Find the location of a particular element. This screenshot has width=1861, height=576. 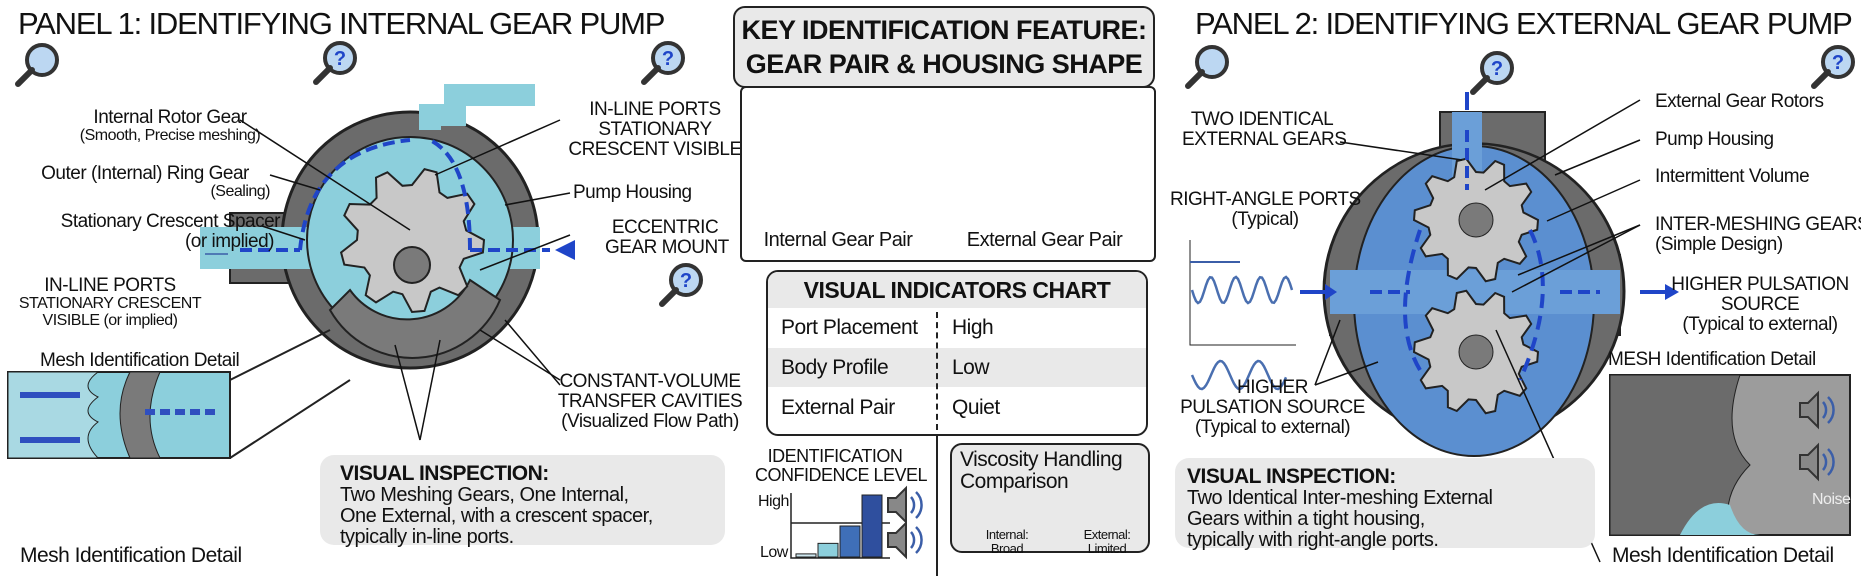

indicator-value: High is located at coordinates (973, 327).